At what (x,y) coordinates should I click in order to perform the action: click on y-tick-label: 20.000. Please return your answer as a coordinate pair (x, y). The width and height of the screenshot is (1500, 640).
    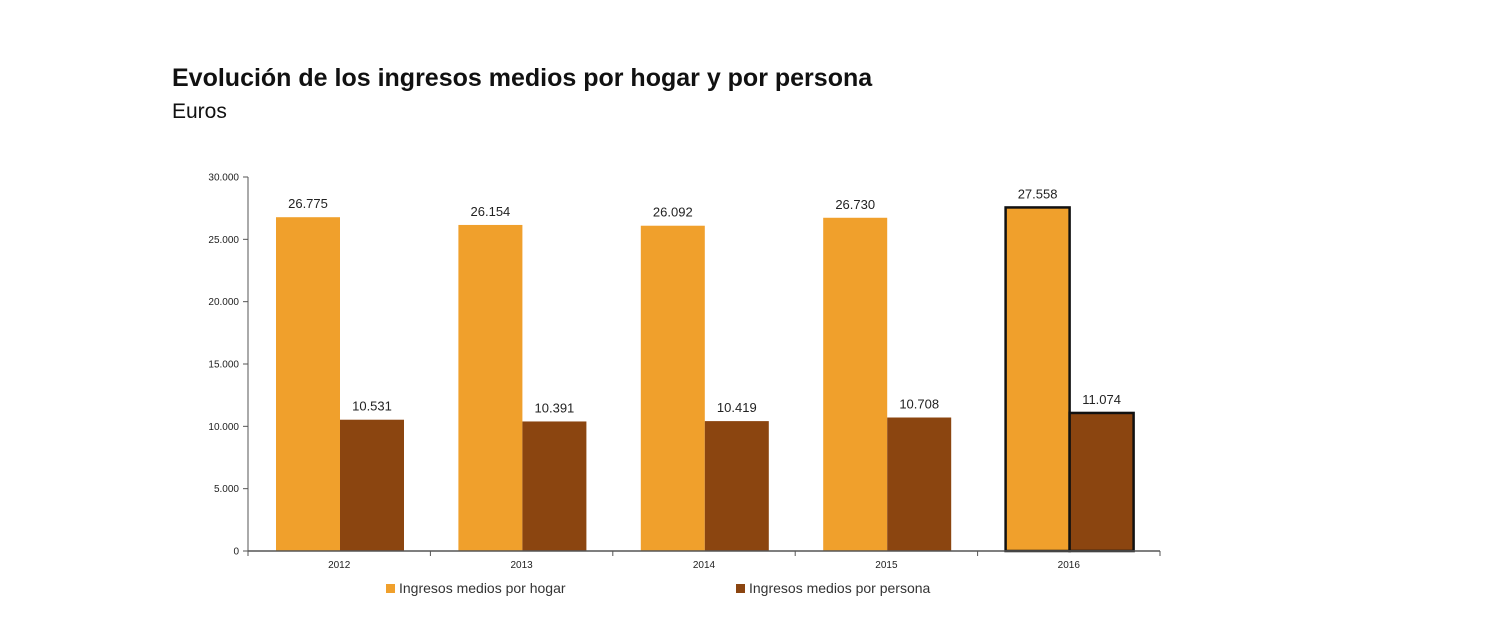
    Looking at the image, I should click on (223, 302).